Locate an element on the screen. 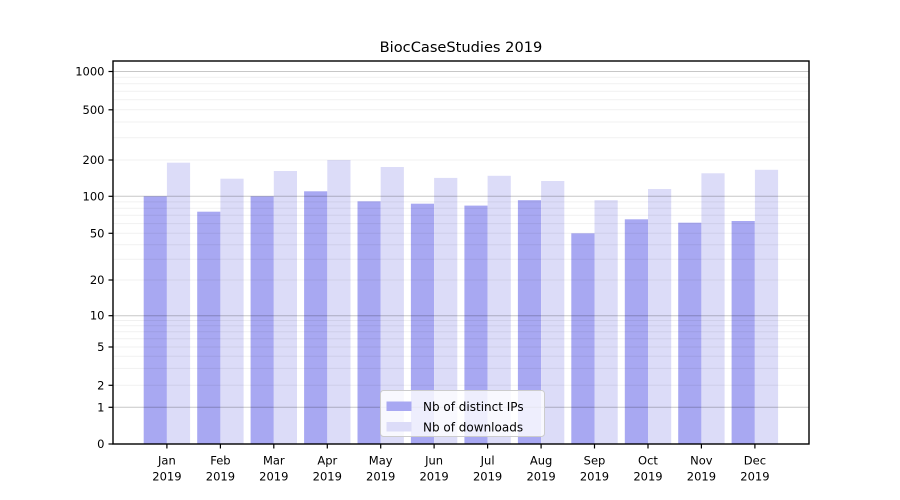  x-tick-label-month: Dec is located at coordinates (755, 461).